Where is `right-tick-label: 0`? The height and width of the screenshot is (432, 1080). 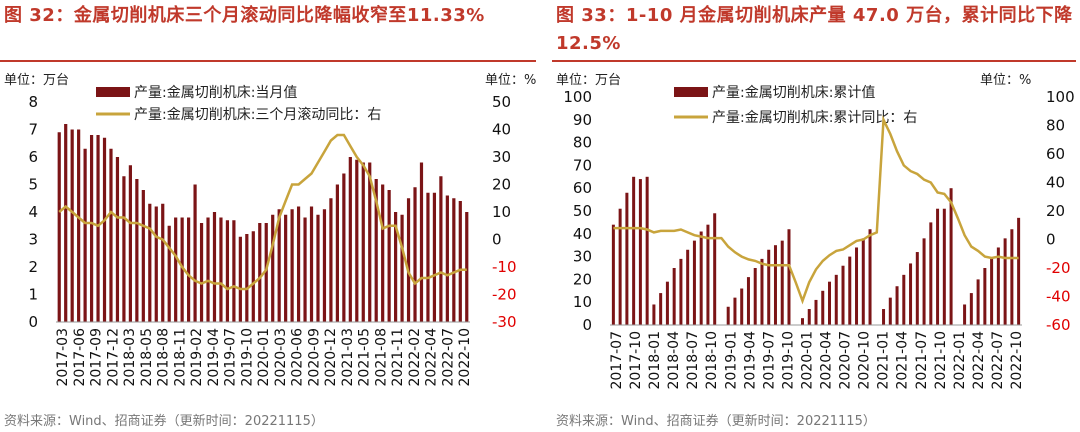
right-tick-label: 0 is located at coordinates (497, 240).